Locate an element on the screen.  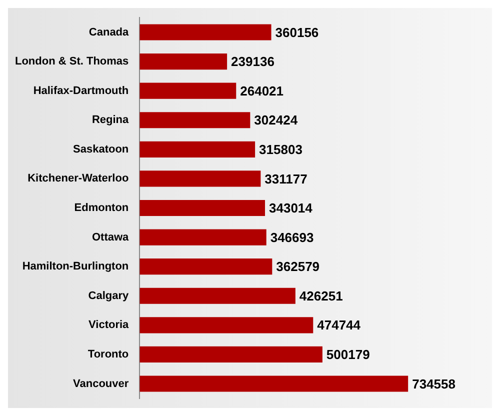
data-label: 331177 is located at coordinates (286, 178).